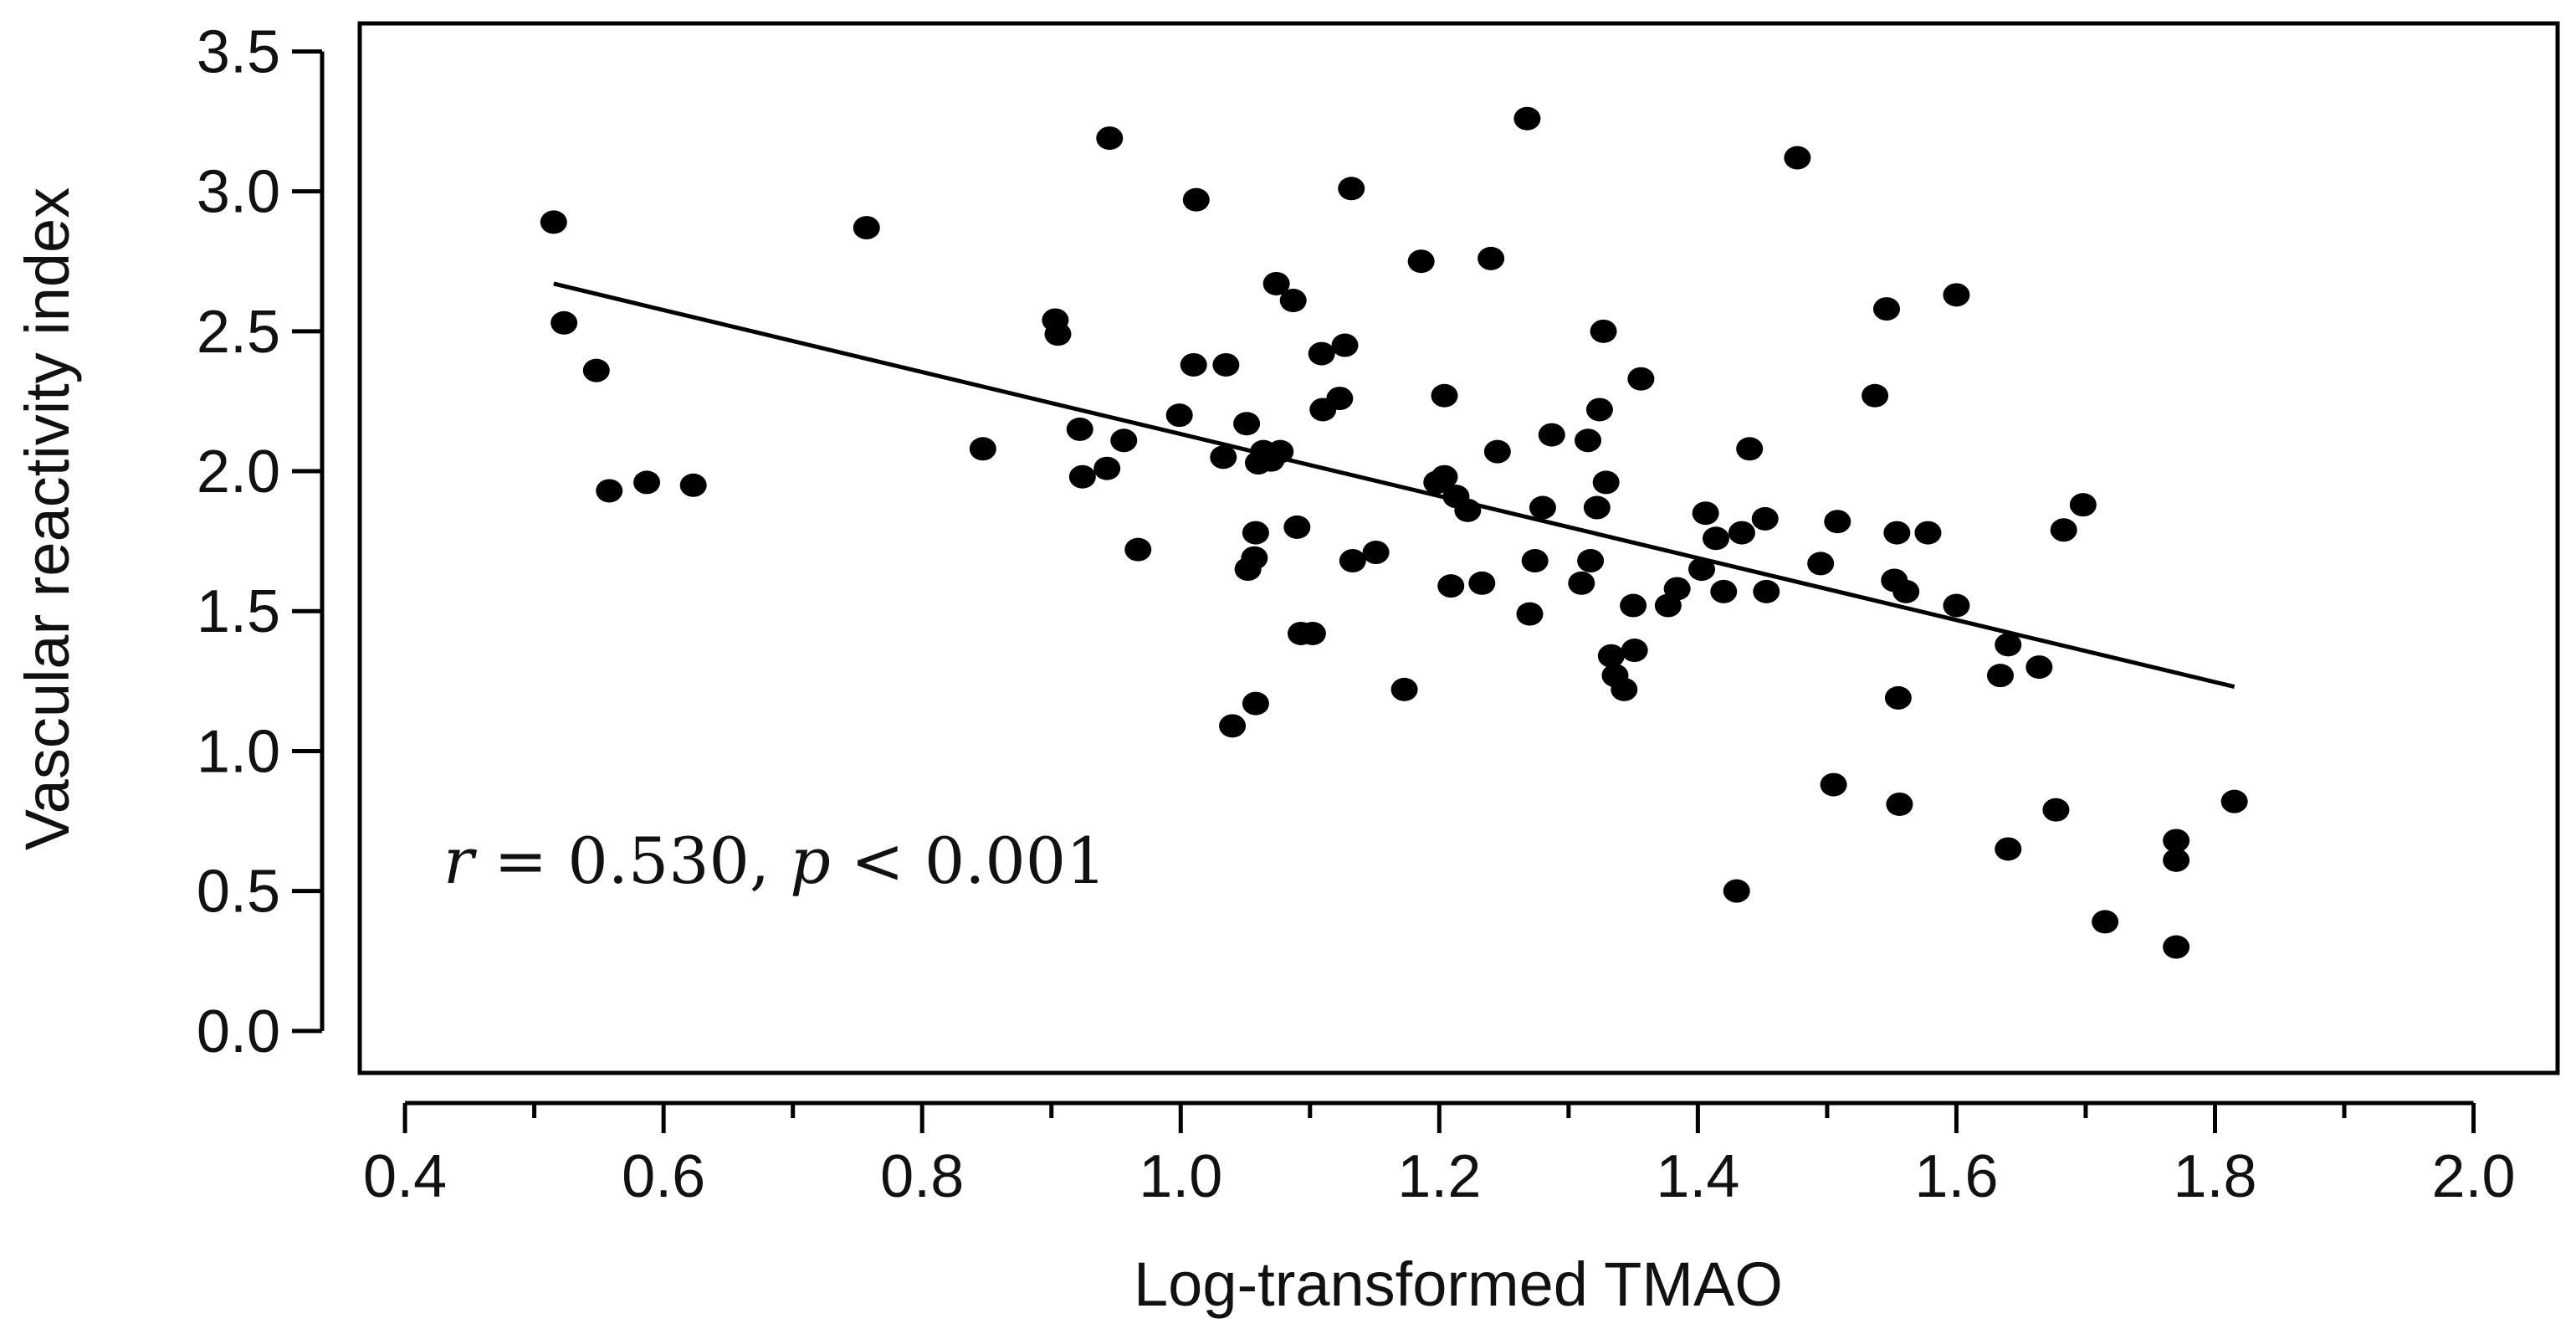  Describe the element at coordinates (922, 1176) in the screenshot. I see `x-tick-label: 0.8` at that location.